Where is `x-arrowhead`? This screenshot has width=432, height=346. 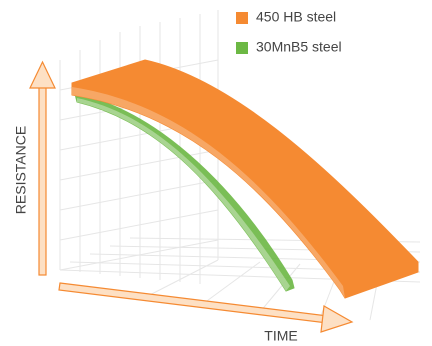 x-arrowhead is located at coordinates (337, 319).